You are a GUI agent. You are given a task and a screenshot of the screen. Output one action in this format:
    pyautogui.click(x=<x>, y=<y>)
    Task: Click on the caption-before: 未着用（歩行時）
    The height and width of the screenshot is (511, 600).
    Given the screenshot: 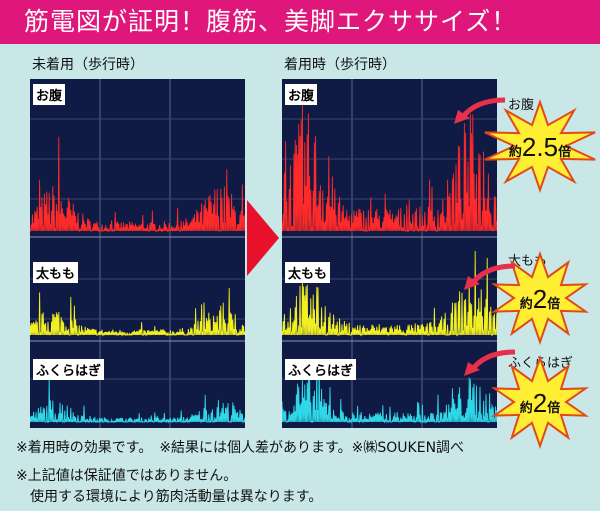 What is the action you would take?
    pyautogui.click(x=88, y=65)
    